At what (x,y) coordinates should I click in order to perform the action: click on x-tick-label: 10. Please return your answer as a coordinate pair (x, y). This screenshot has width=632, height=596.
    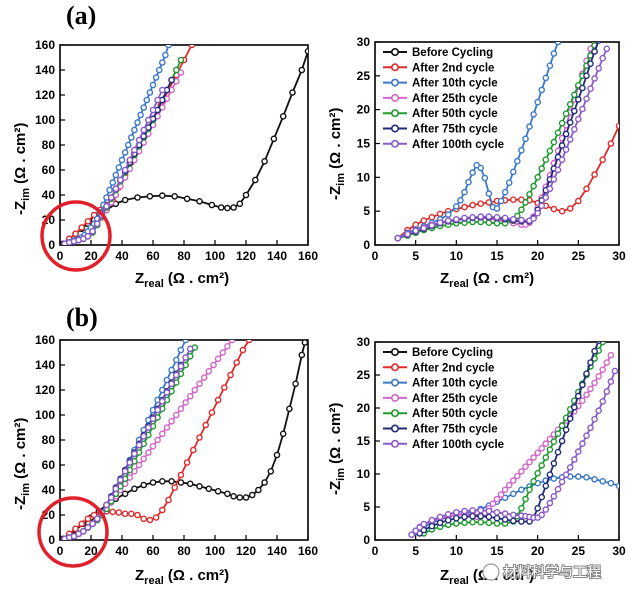
    Looking at the image, I should click on (457, 551).